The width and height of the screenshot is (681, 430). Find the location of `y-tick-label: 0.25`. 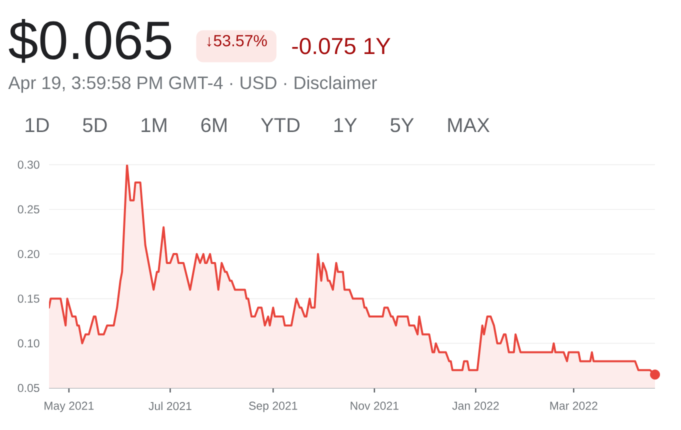

y-tick-label: 0.25 is located at coordinates (29, 209).